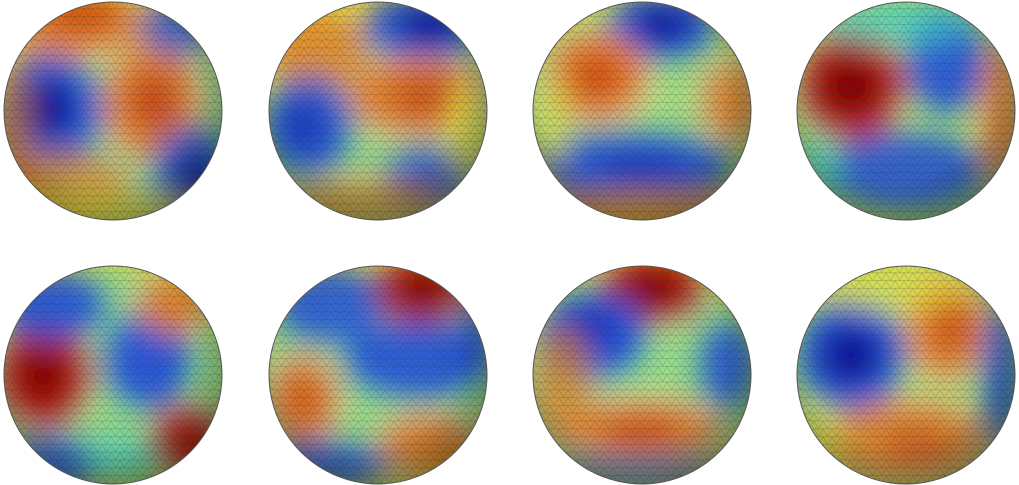 The width and height of the screenshot is (1019, 485). I want to click on sphere-row1-col4, so click(906, 111).